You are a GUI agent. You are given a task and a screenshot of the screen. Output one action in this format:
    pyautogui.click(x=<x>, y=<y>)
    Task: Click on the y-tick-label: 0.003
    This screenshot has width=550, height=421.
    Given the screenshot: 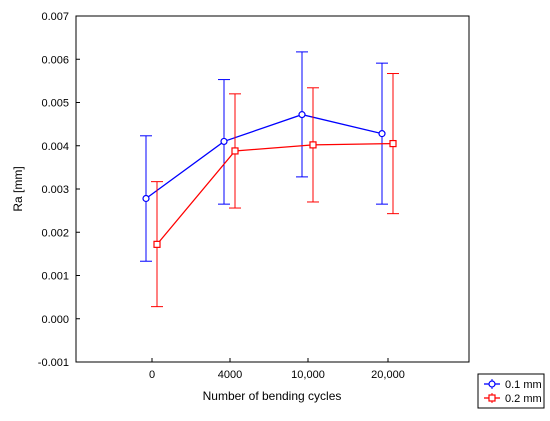 What is the action you would take?
    pyautogui.click(x=55, y=190)
    